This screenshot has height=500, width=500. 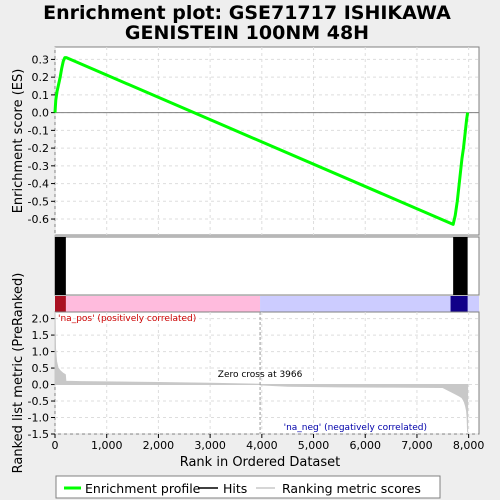 I want to click on negative-band, so click(x=369, y=304).